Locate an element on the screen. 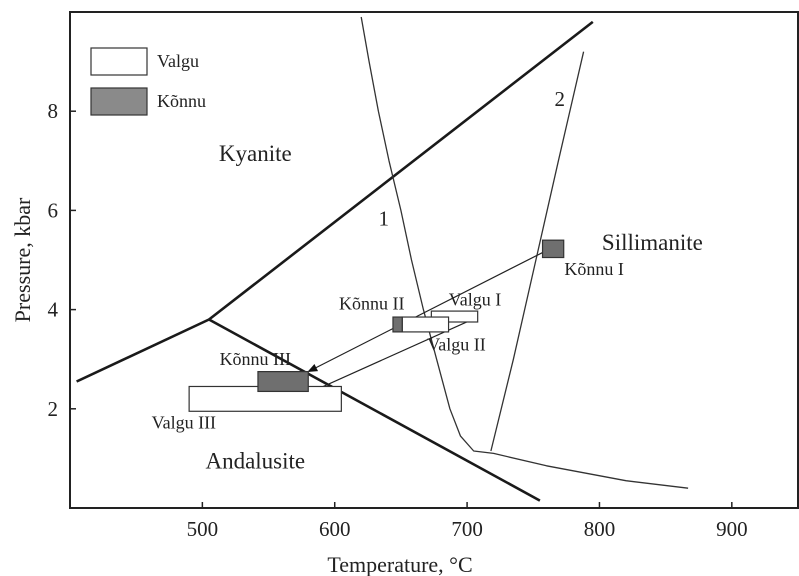 This screenshot has height=576, width=799. curve-labels: 12 is located at coordinates (471, 158).